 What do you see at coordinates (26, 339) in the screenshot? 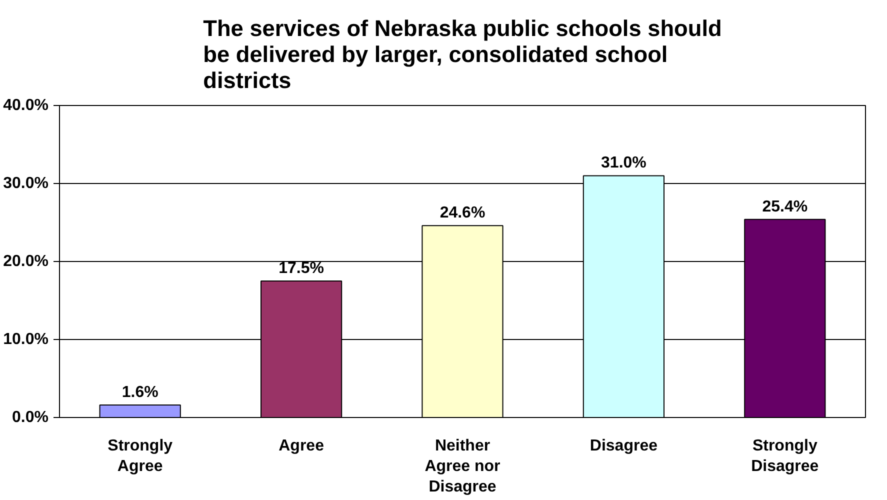
I see `y-tick-label: 10.0%` at bounding box center [26, 339].